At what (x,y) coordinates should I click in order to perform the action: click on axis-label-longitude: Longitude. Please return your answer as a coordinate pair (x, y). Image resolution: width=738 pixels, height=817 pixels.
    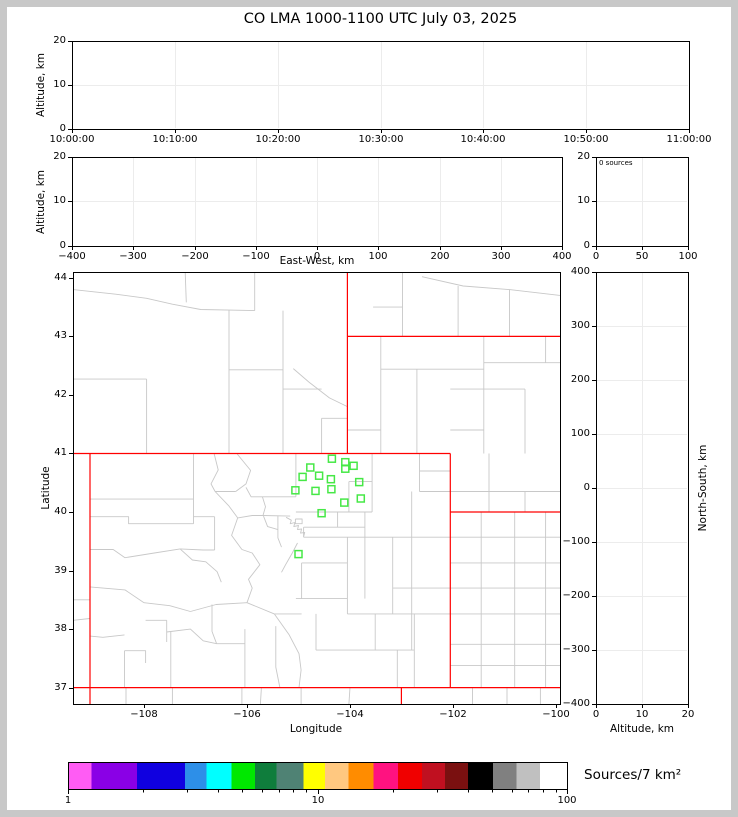
    Looking at the image, I should click on (316, 729).